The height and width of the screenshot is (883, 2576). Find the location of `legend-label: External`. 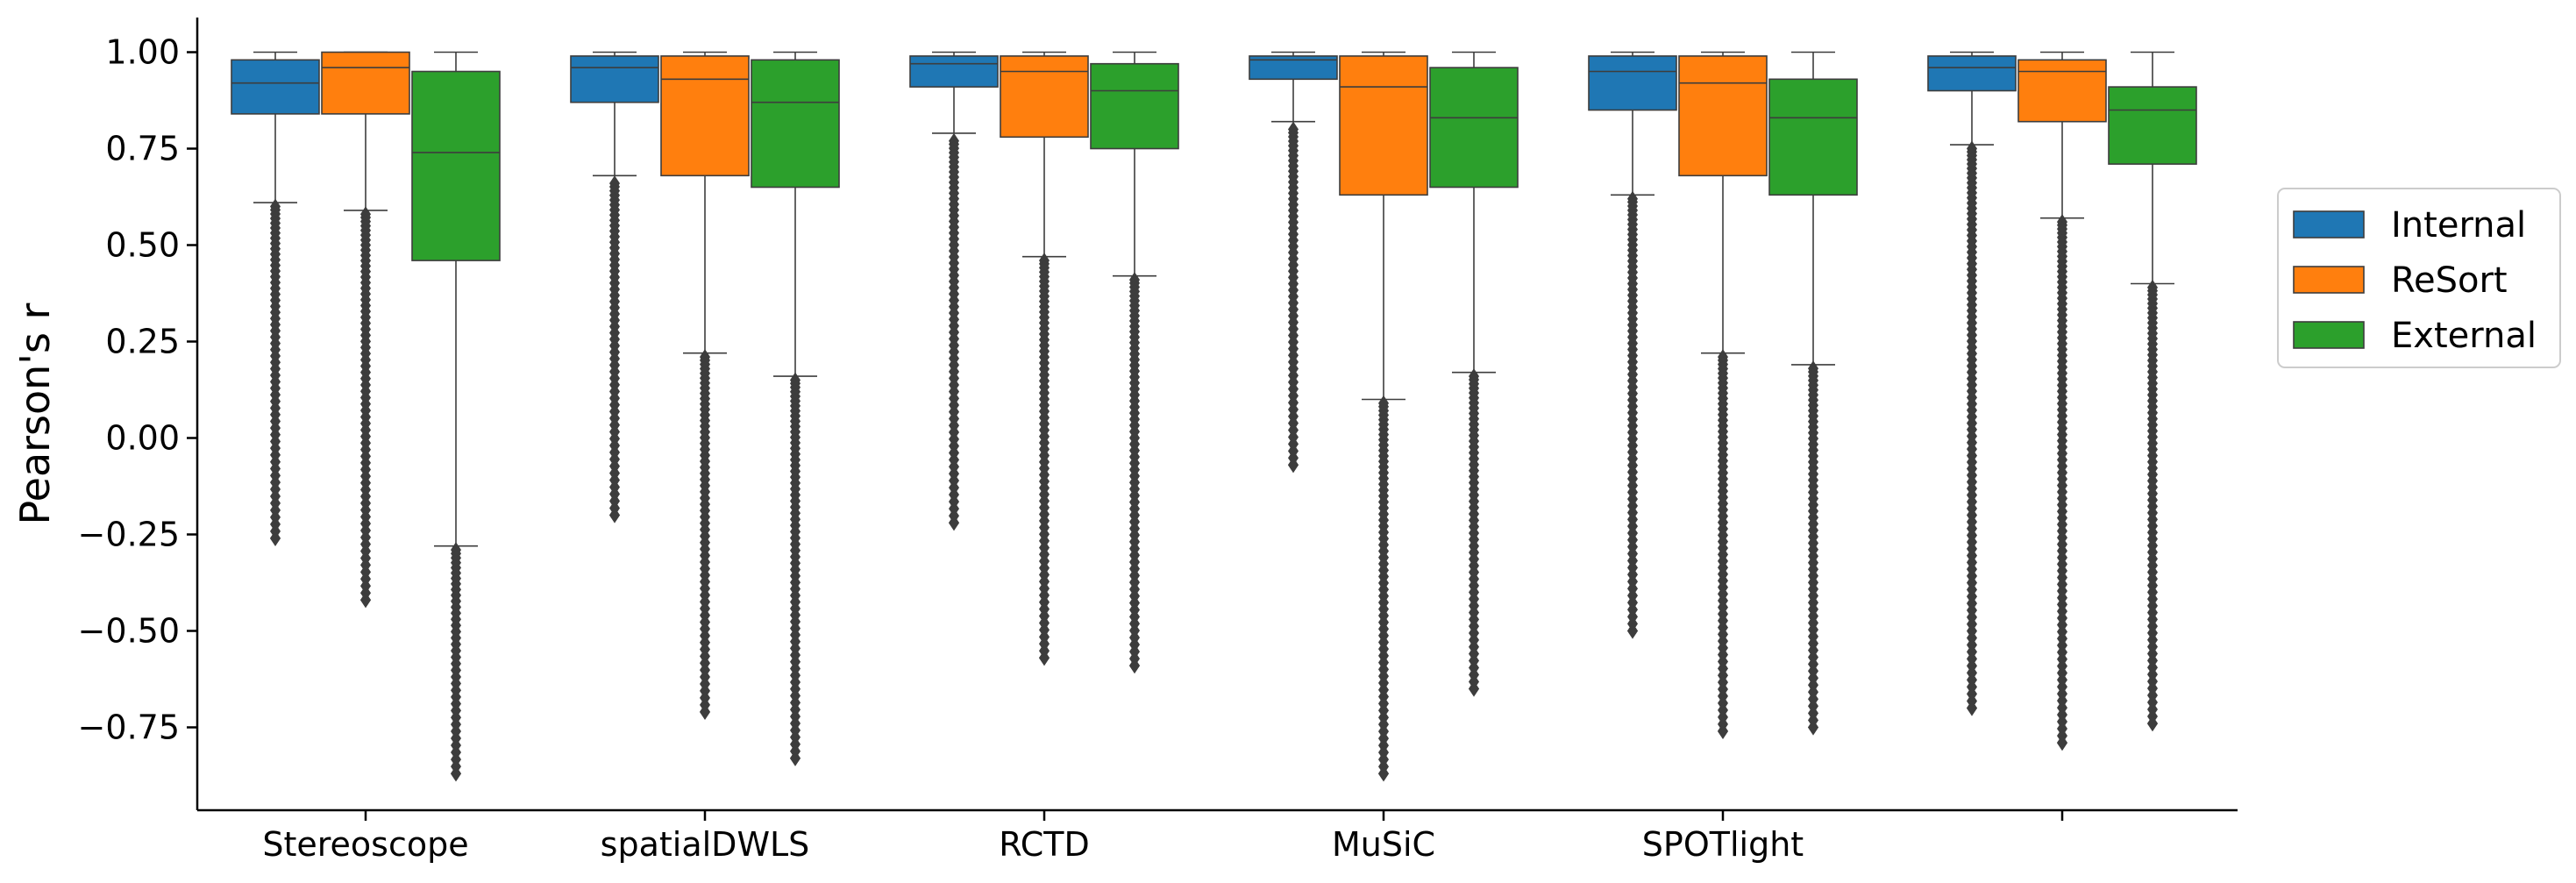

legend-label: External is located at coordinates (2464, 336).